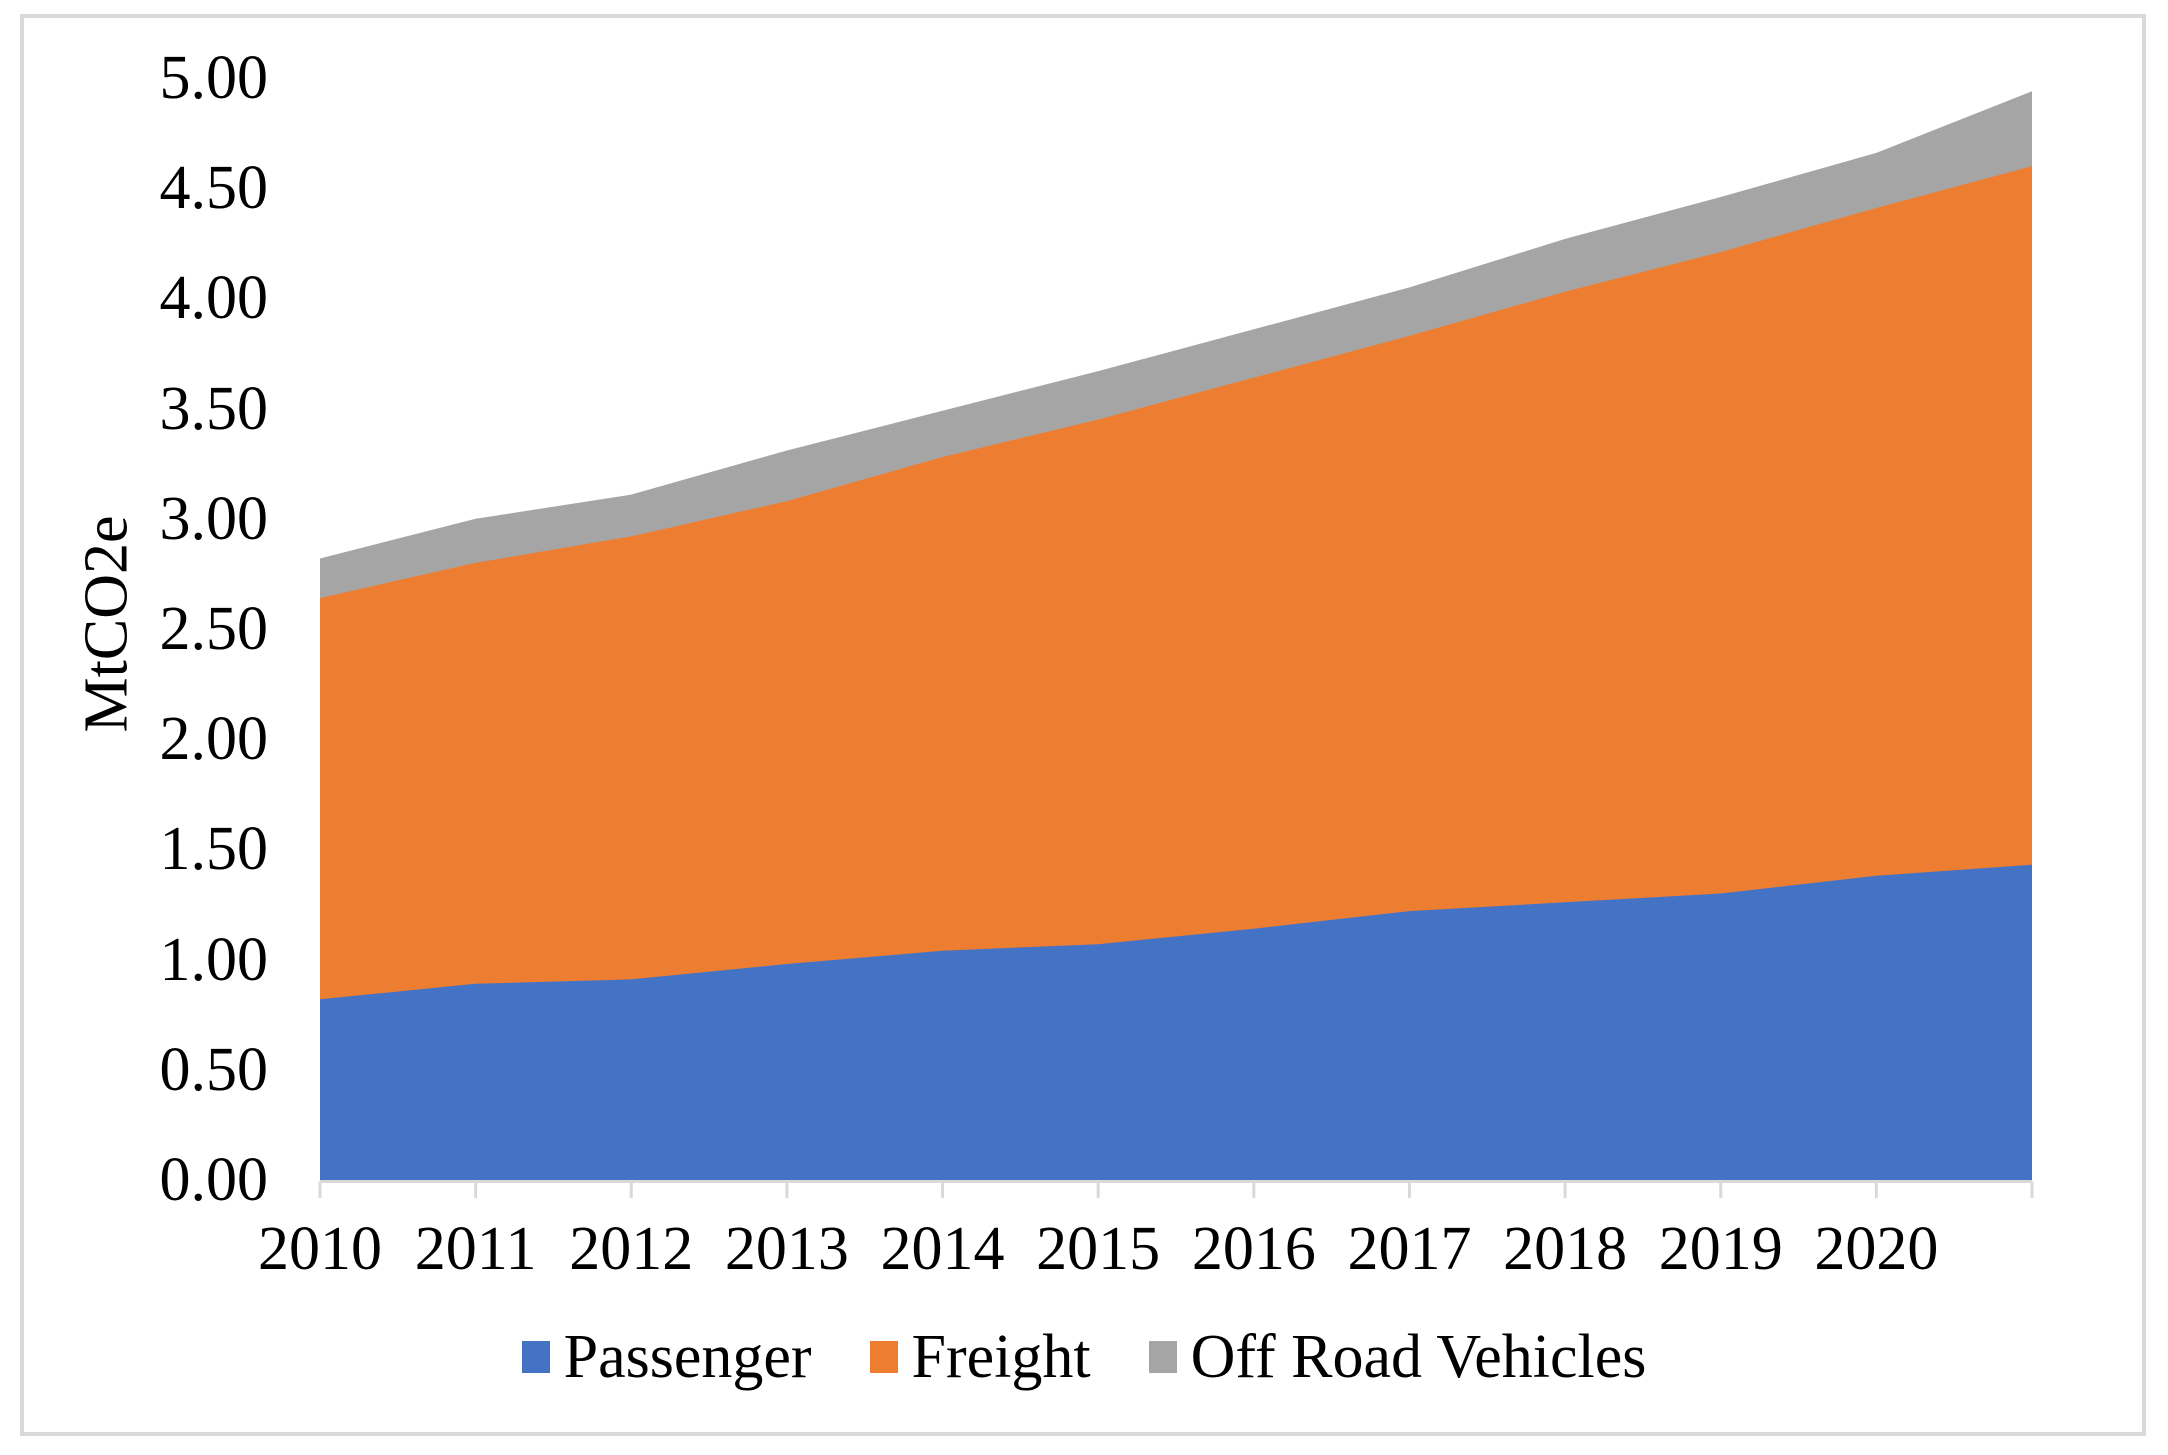  Describe the element at coordinates (786, 1249) in the screenshot. I see `x-tick-label: 2013` at that location.